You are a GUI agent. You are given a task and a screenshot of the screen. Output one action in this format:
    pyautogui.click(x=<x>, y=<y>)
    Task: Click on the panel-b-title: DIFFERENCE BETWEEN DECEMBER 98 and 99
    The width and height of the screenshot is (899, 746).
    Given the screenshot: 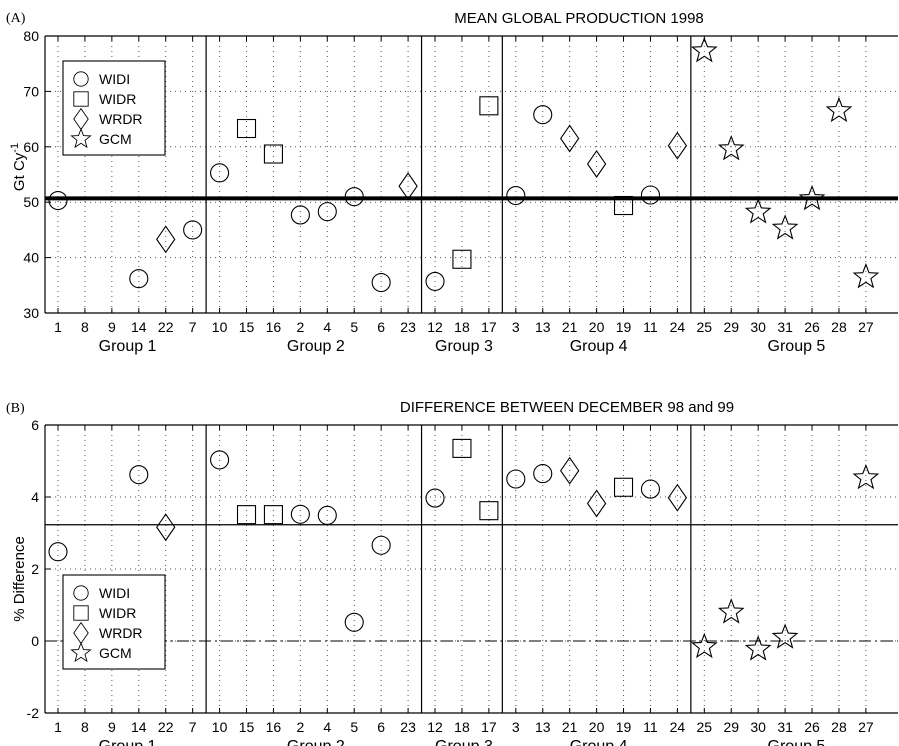 What is the action you would take?
    pyautogui.click(x=567, y=407)
    